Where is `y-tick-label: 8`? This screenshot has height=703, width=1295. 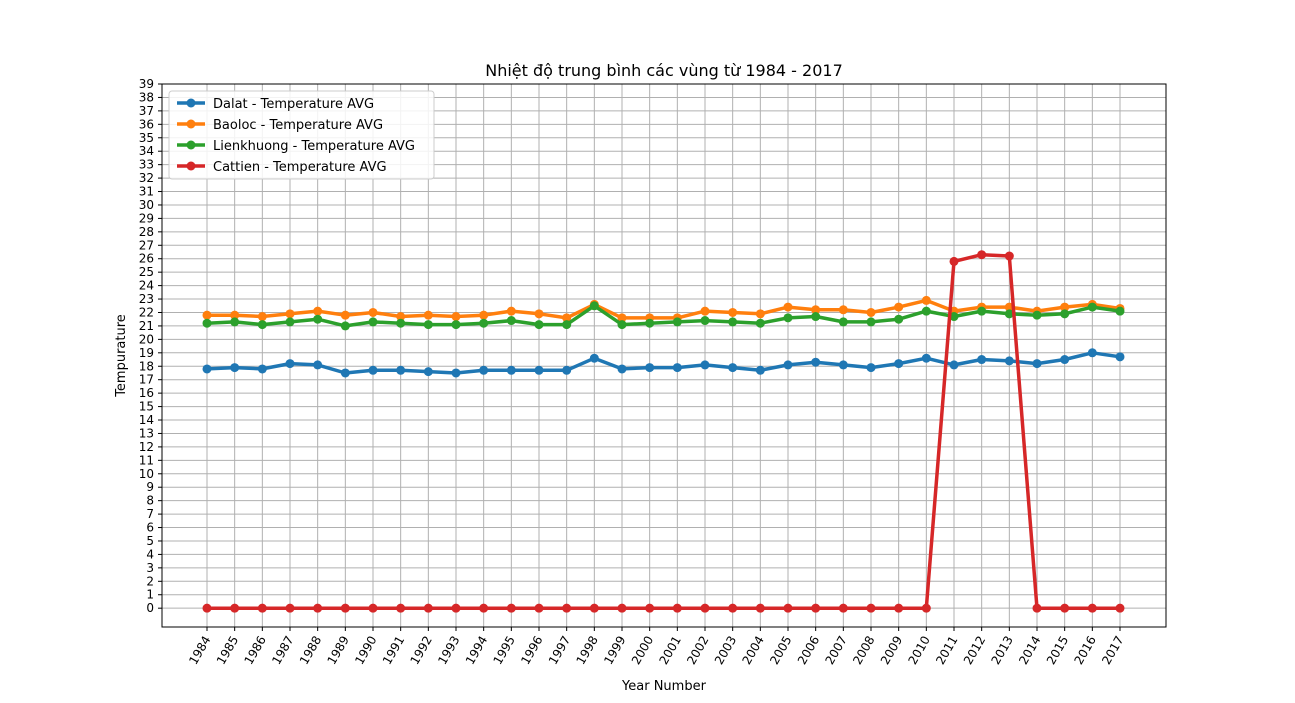
y-tick-label: 8 is located at coordinates (150, 501).